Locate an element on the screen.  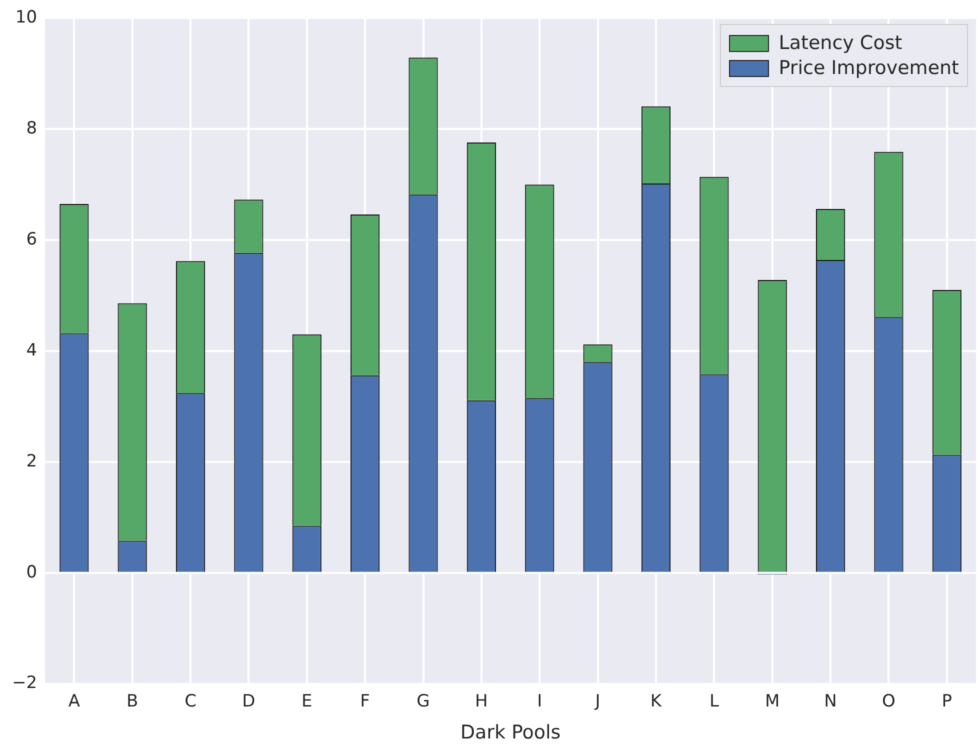
x-tick-label: B is located at coordinates (132, 701).